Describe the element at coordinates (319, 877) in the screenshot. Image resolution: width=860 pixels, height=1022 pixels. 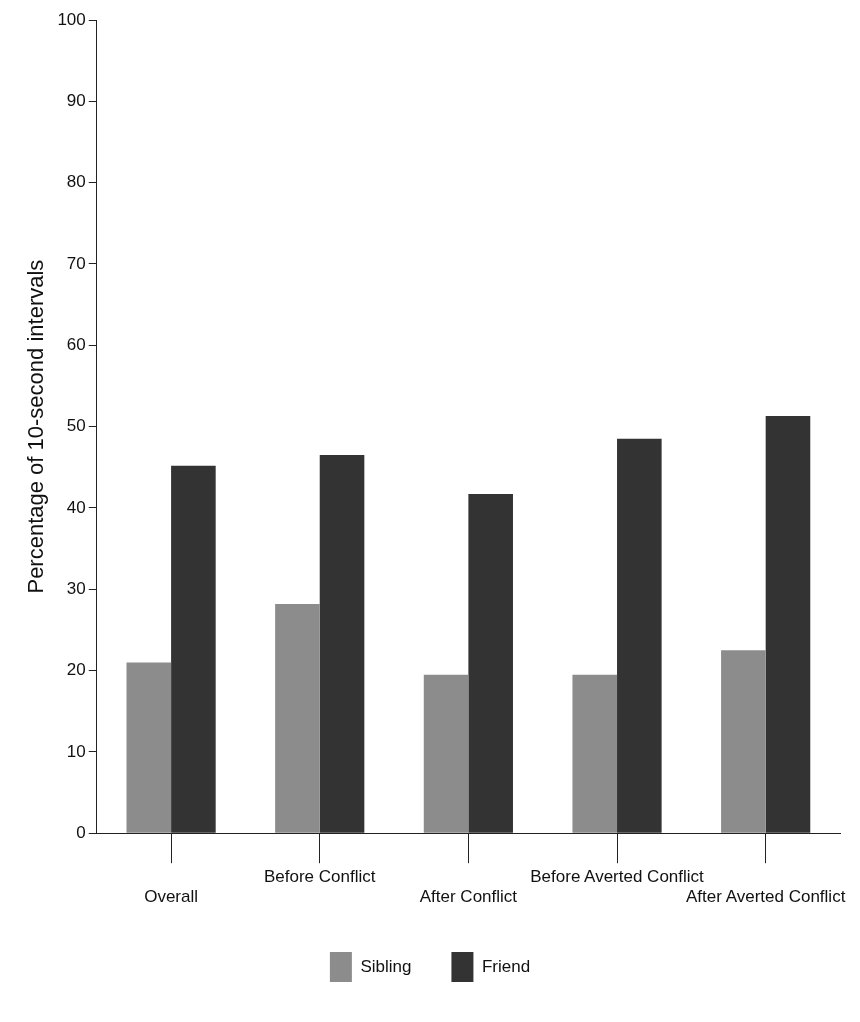
I see `x-tick-label: Before Conflict` at that location.